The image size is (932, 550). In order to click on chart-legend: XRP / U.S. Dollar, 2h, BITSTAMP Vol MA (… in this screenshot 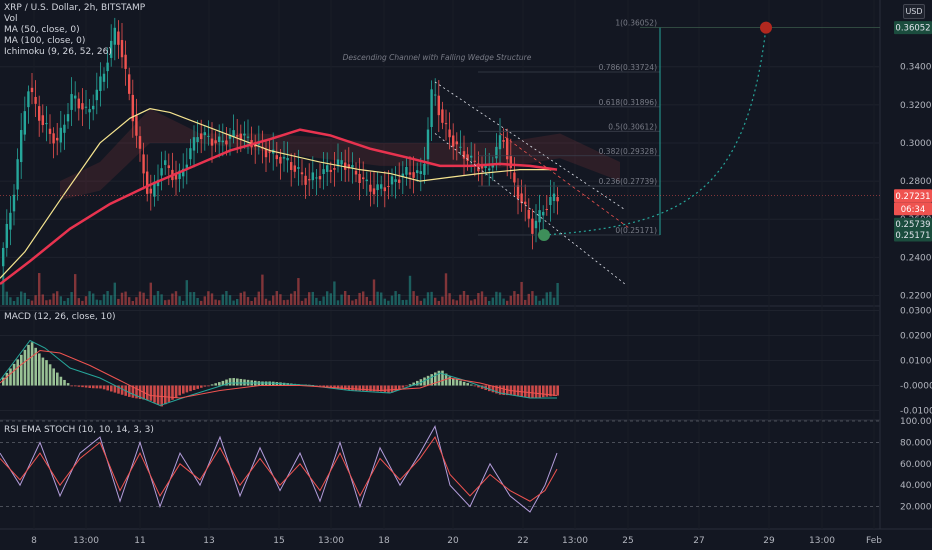, I will do `click(74, 30)`.